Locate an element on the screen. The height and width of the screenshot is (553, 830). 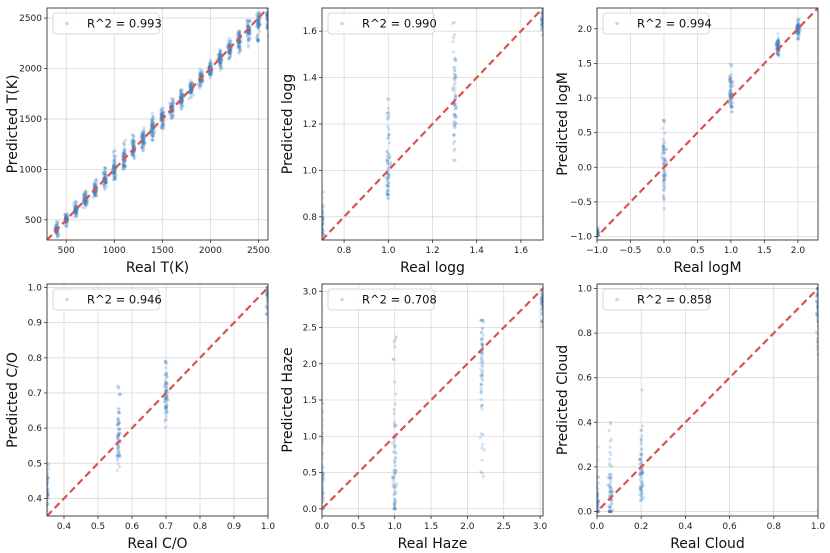
legend-text: R^2 = 0.858 is located at coordinates (674, 300).